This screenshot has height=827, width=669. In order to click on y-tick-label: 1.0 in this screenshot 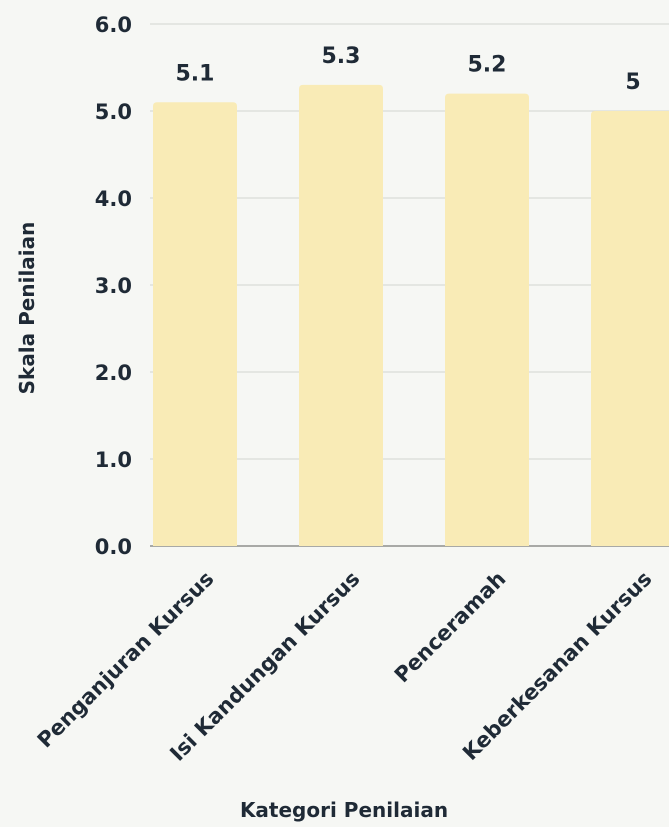, I will do `click(113, 460)`.